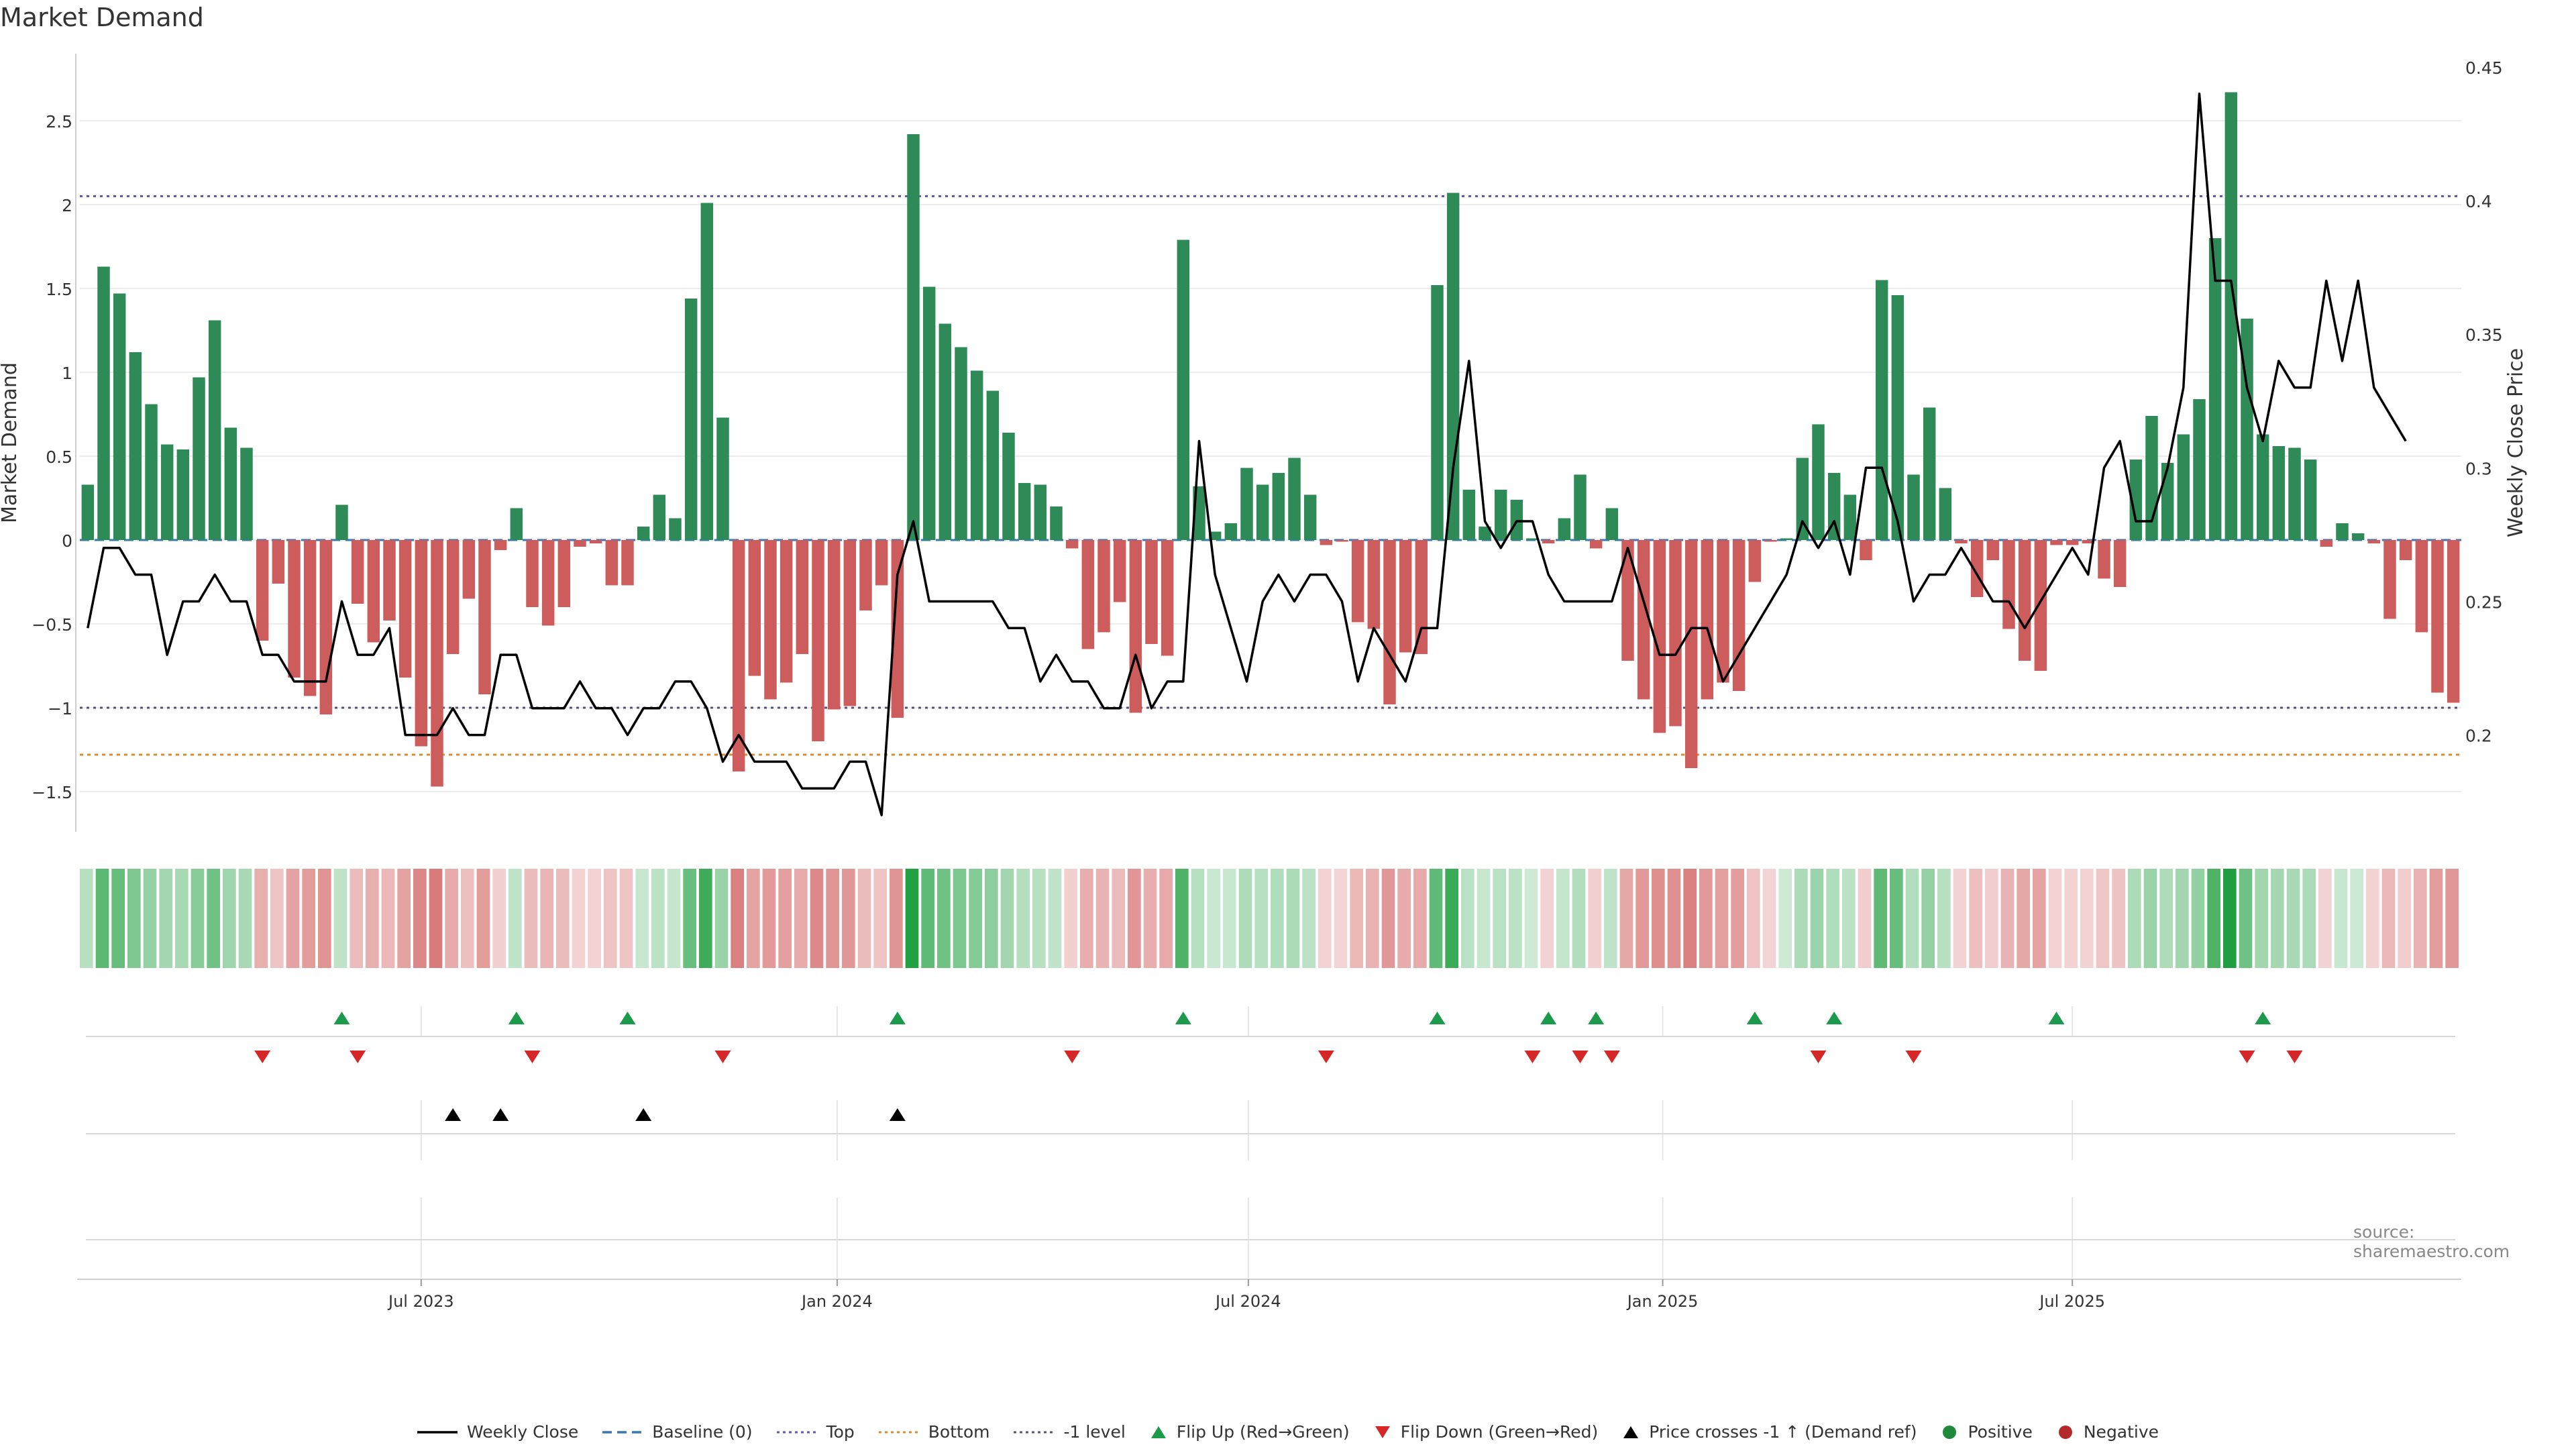 The height and width of the screenshot is (1449, 2576). What do you see at coordinates (59, 121) in the screenshot?
I see `y-tick-label: 2.5` at bounding box center [59, 121].